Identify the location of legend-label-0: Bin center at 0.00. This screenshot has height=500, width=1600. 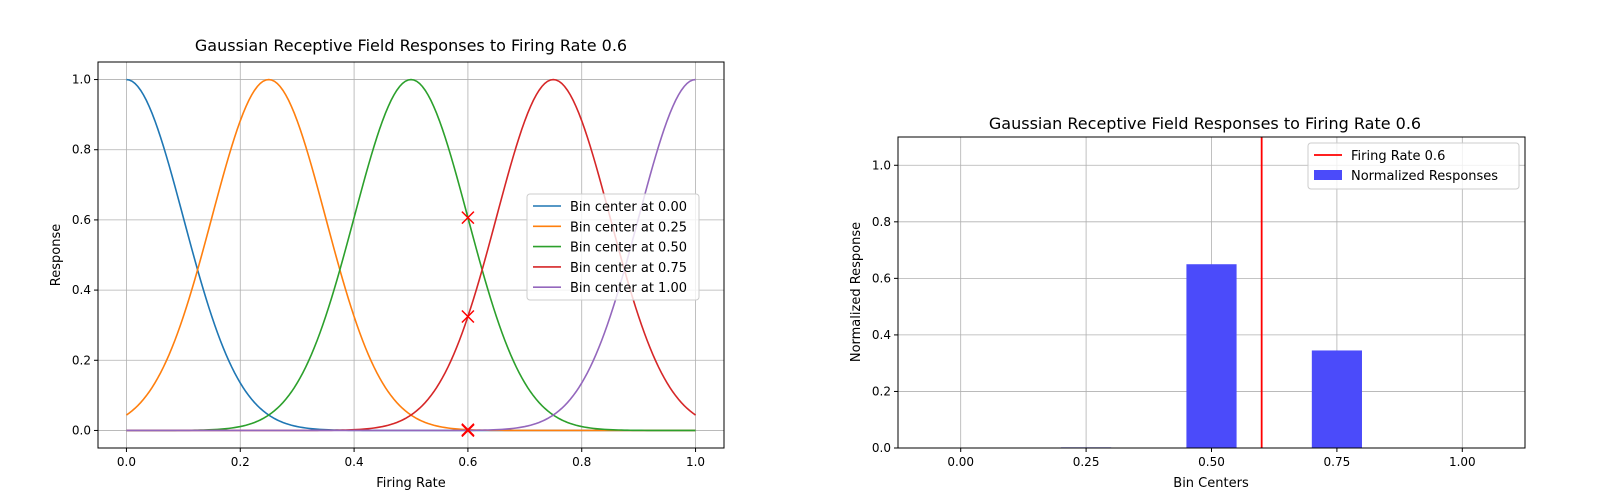
(628, 207).